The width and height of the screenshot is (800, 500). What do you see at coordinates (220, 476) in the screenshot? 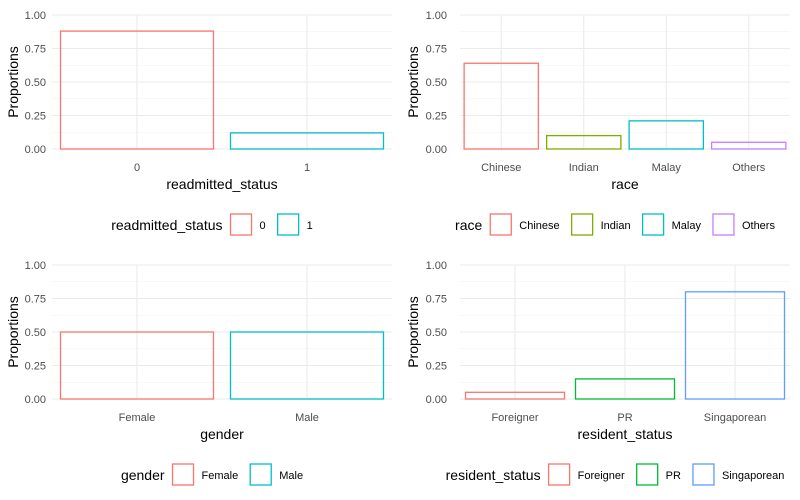
I see `legend-label: Female` at bounding box center [220, 476].